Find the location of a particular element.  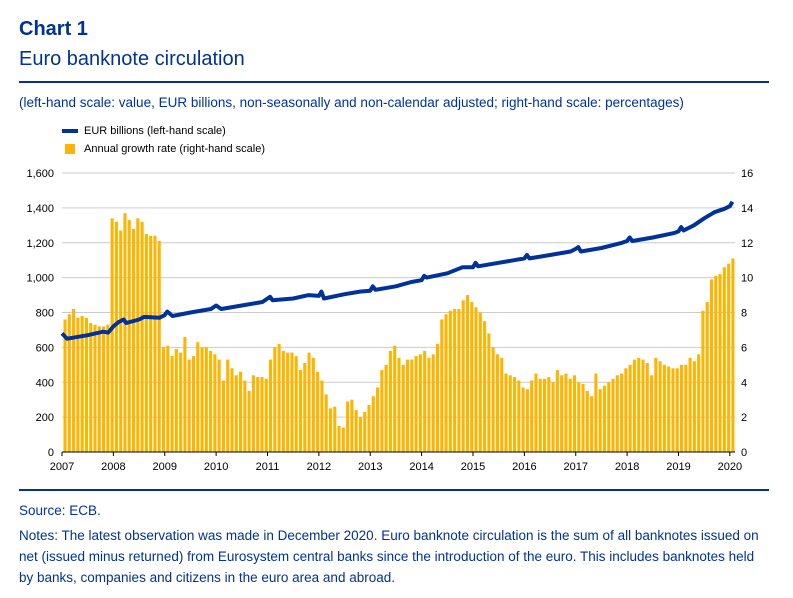

x-tick-label: 2012 is located at coordinates (319, 467).